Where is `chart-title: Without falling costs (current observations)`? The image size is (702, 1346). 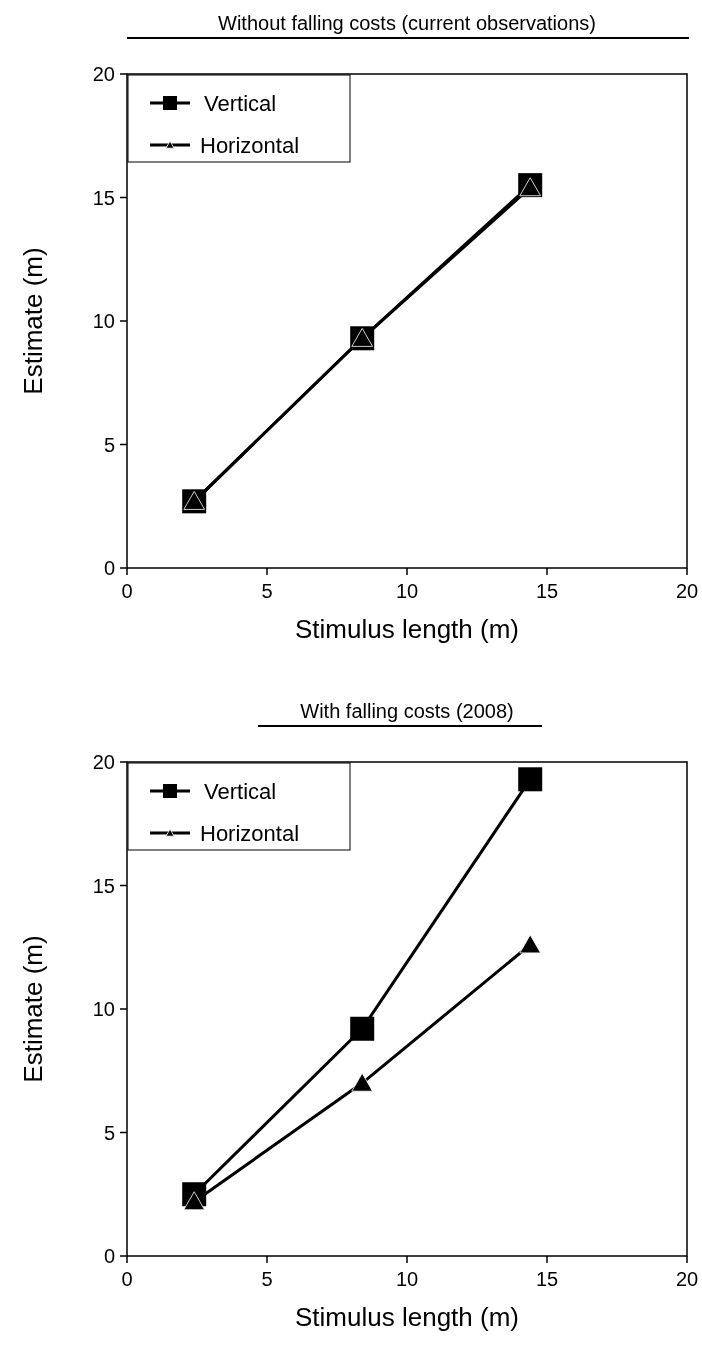 chart-title: Without falling costs (current observations) is located at coordinates (407, 23).